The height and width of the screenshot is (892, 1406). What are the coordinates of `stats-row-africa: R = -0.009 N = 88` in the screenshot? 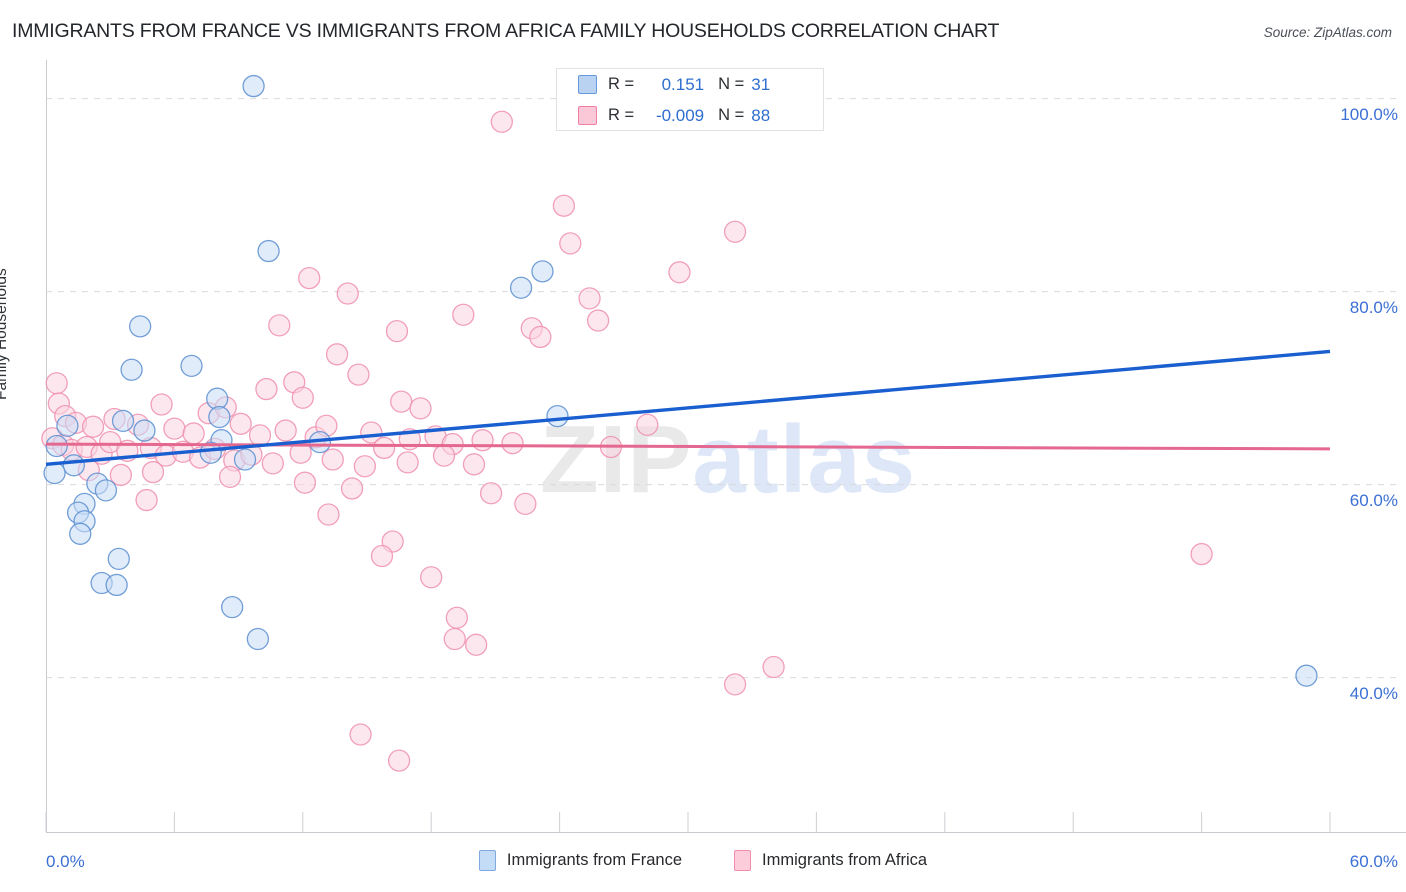 It's located at (690, 115).